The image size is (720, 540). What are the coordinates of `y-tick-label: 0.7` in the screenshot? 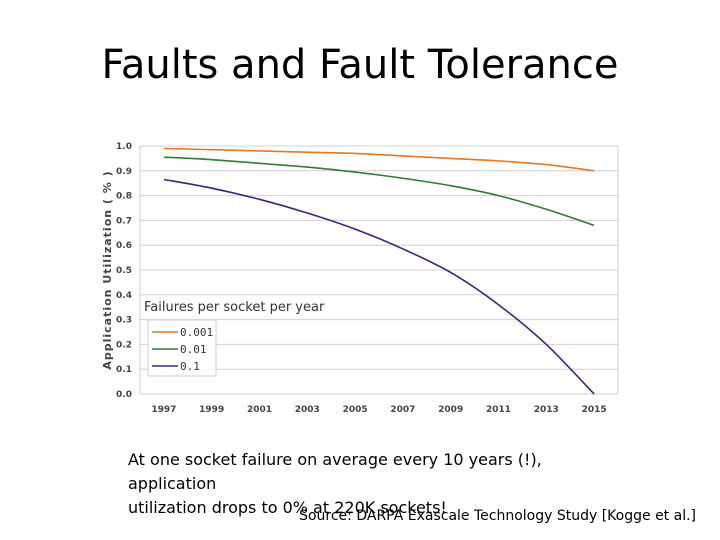 It's located at (124, 221).